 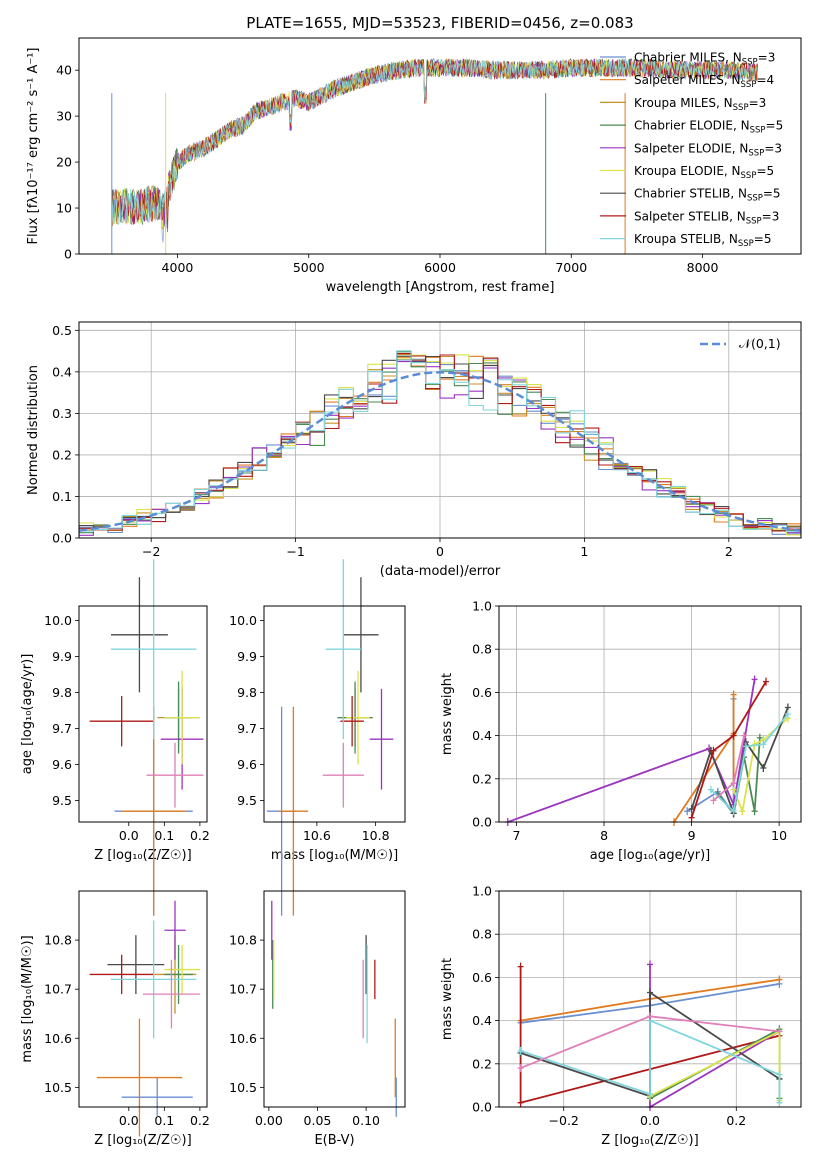 What do you see at coordinates (62, 496) in the screenshot?
I see `y-tick-label: 0.1` at bounding box center [62, 496].